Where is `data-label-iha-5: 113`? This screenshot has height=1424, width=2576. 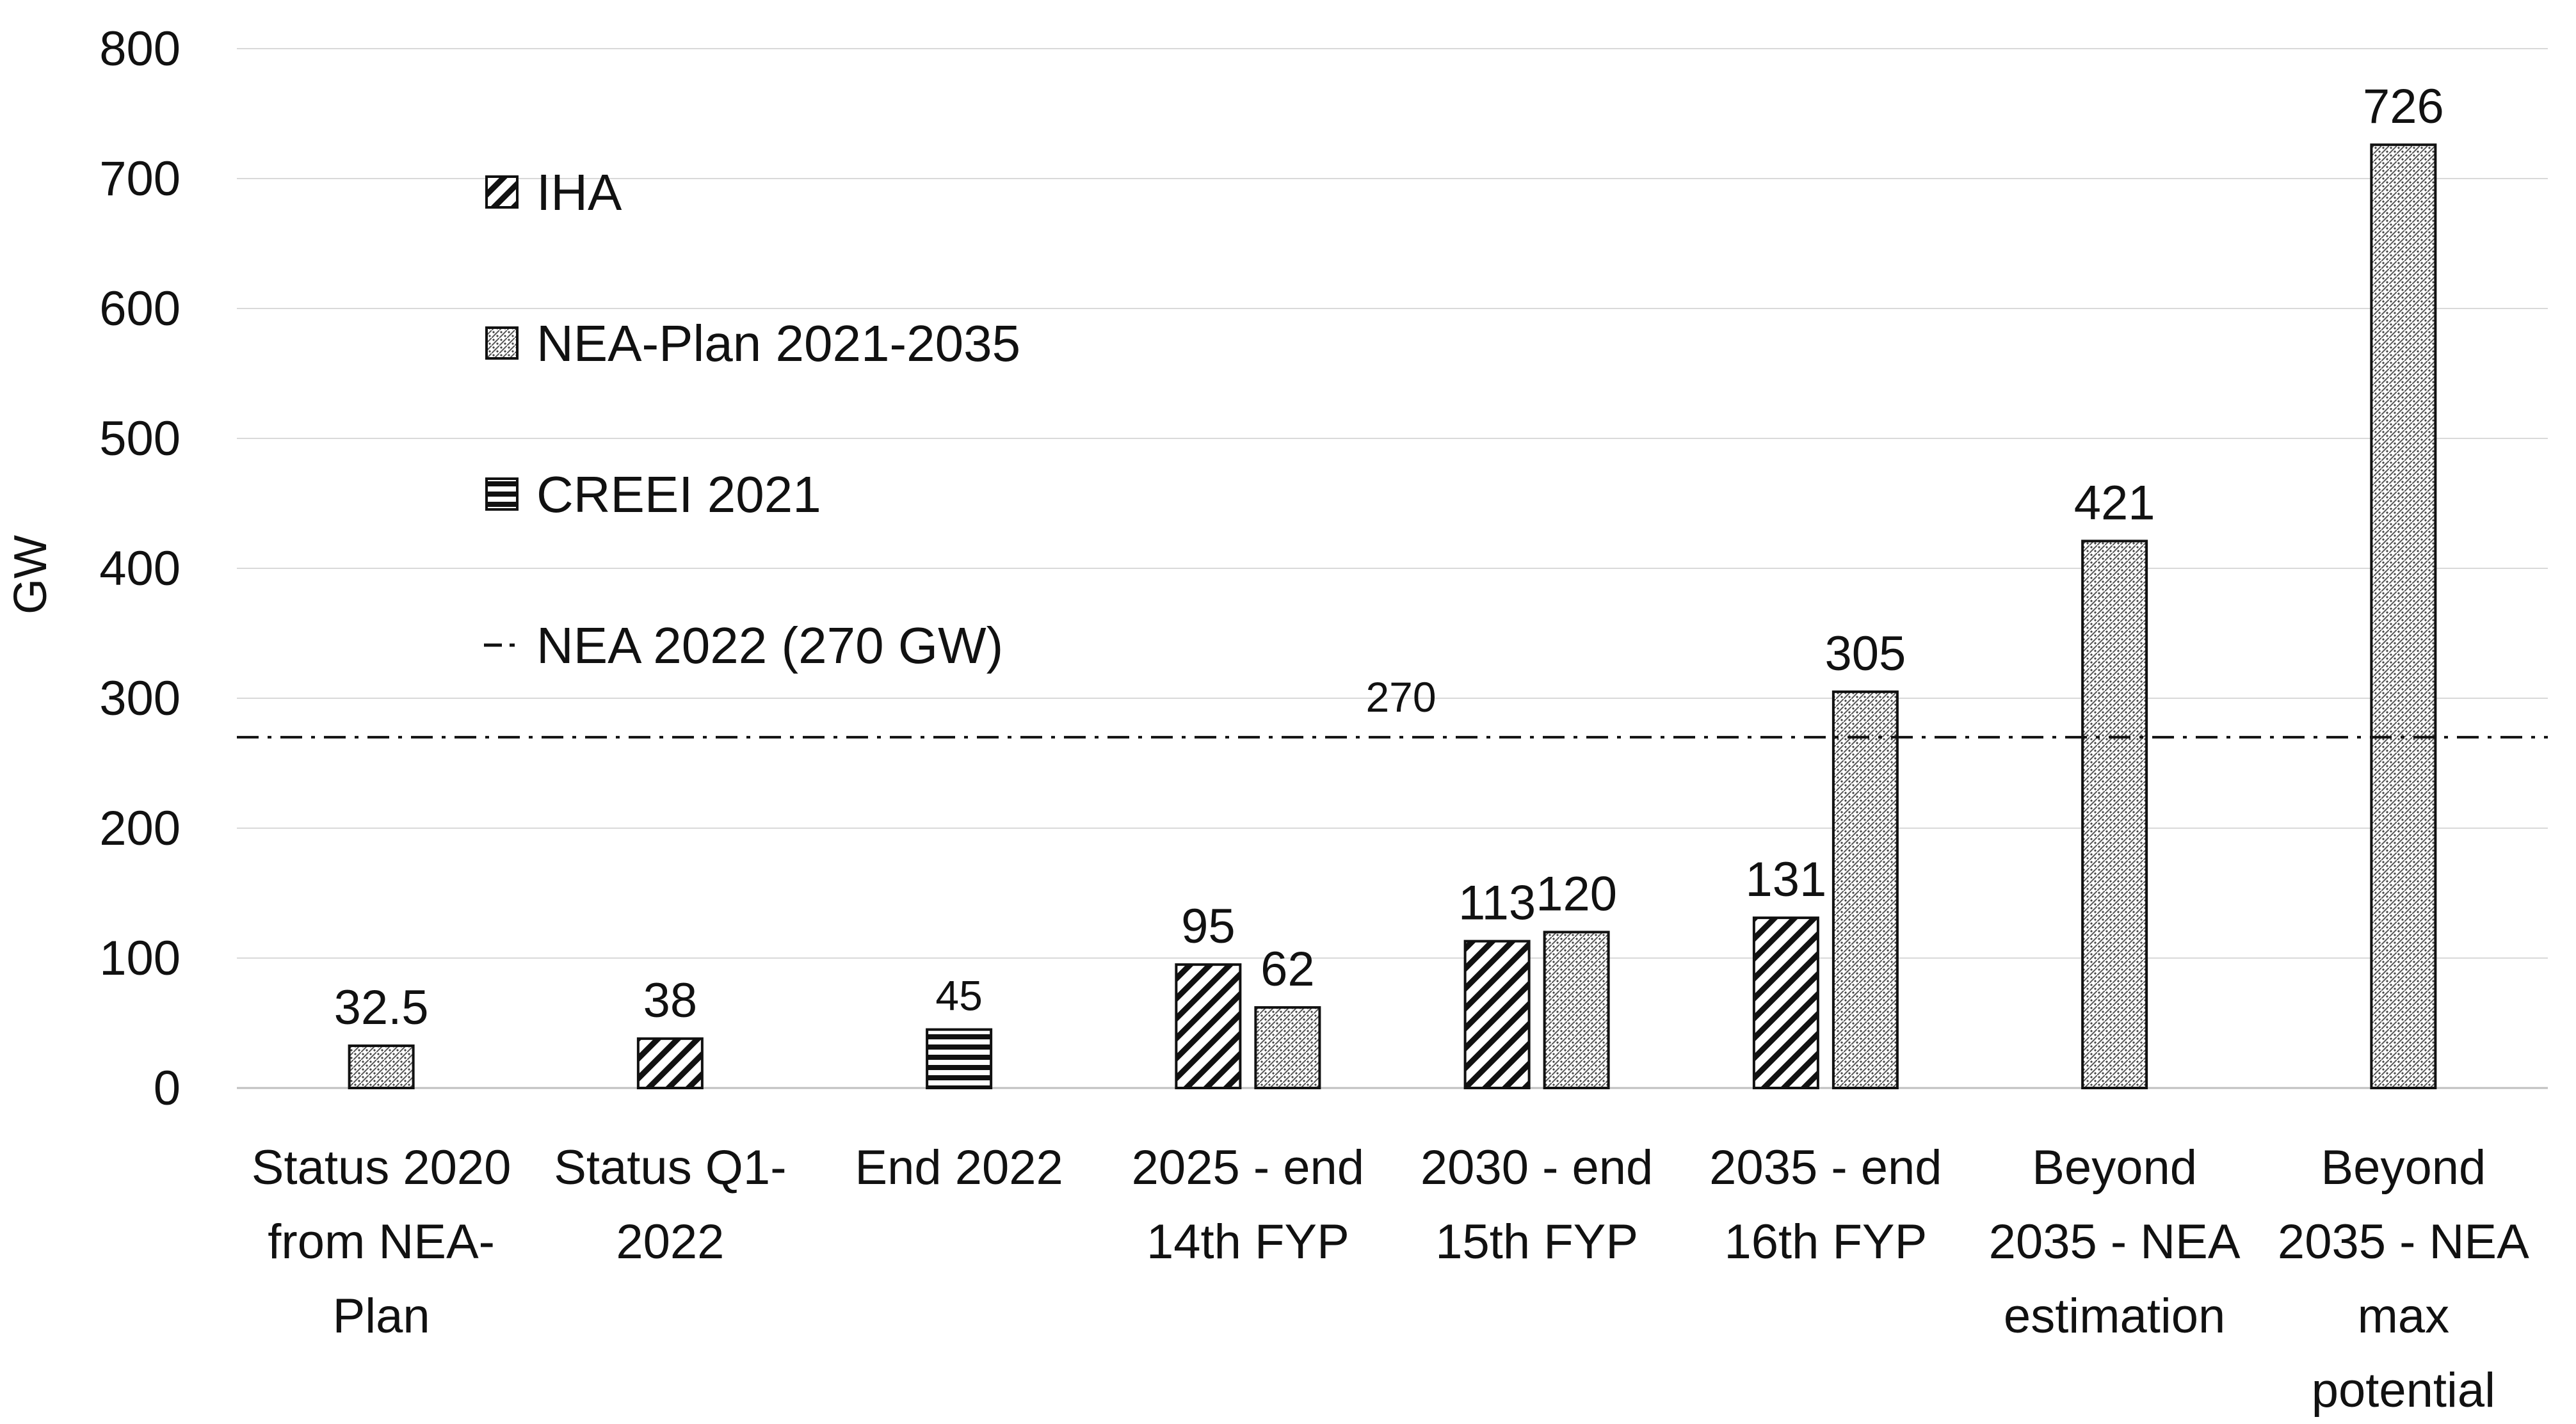 data-label-iha-5: 113 is located at coordinates (1497, 903).